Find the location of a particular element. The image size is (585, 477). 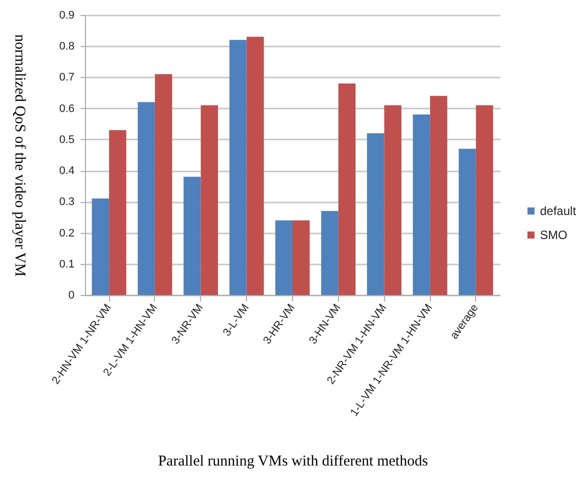

y-tick-label: 0.5 is located at coordinates (66, 140).